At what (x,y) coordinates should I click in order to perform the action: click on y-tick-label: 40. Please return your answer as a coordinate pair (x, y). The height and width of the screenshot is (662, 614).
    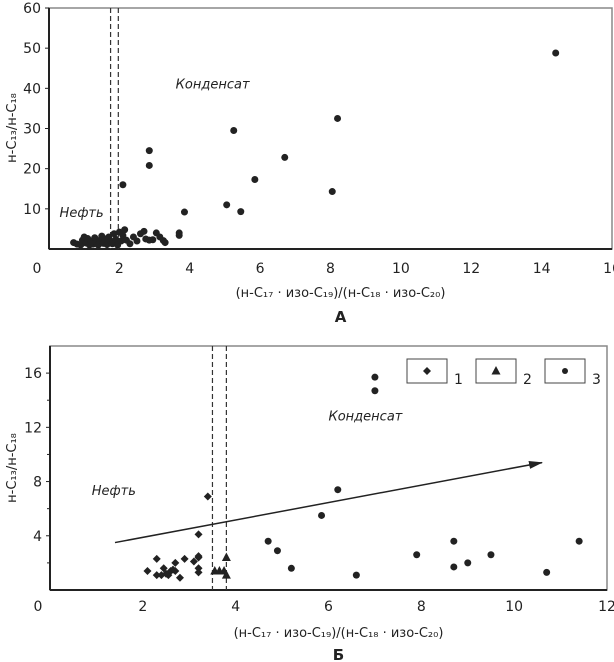
    Looking at the image, I should click on (32, 89).